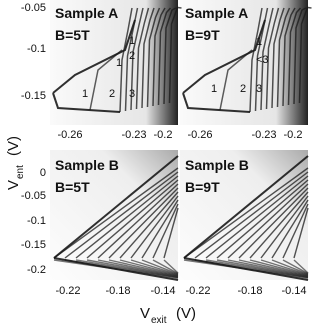 The height and width of the screenshot is (330, 320). I want to click on panel-label: B=5T, so click(72, 187).